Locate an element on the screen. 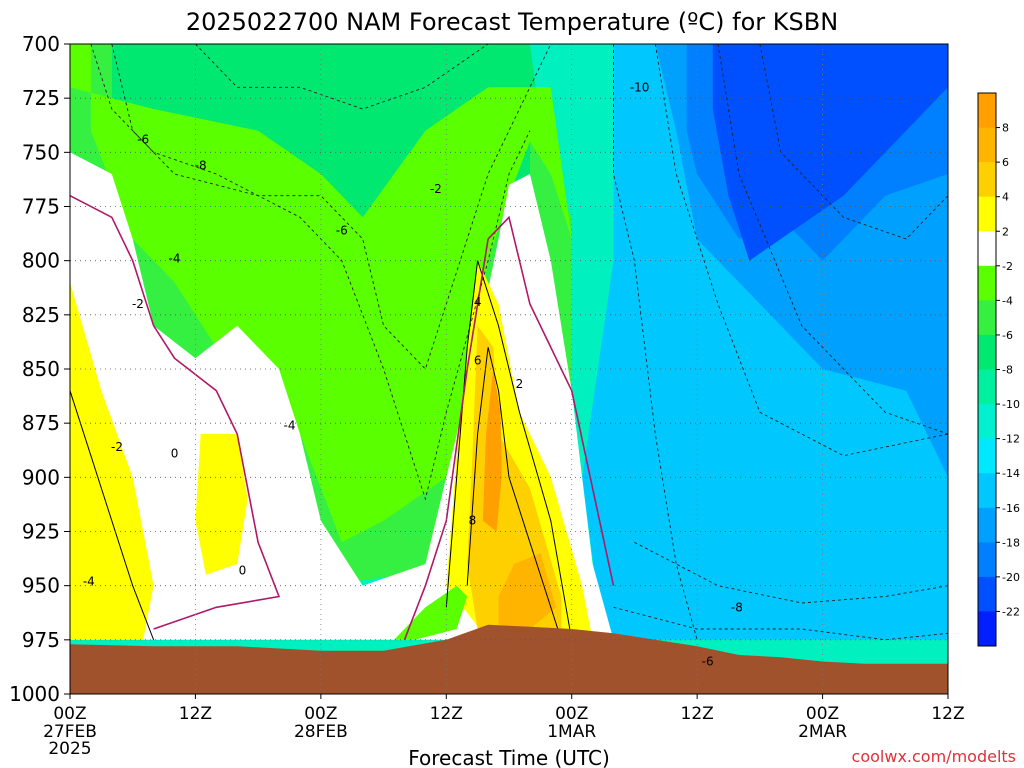 The image size is (1024, 768). contour-label: 6 is located at coordinates (478, 360).